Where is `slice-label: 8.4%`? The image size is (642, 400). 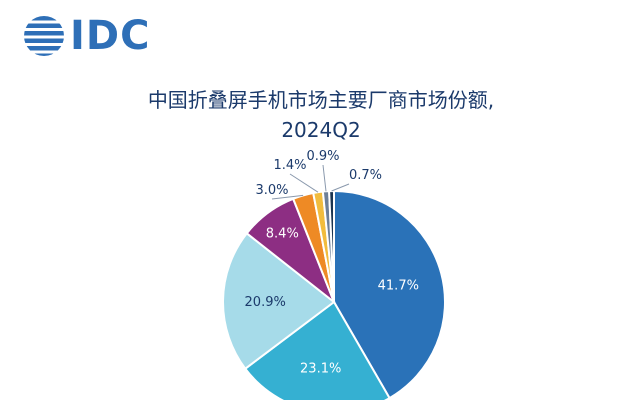 slice-label: 8.4% is located at coordinates (282, 234).